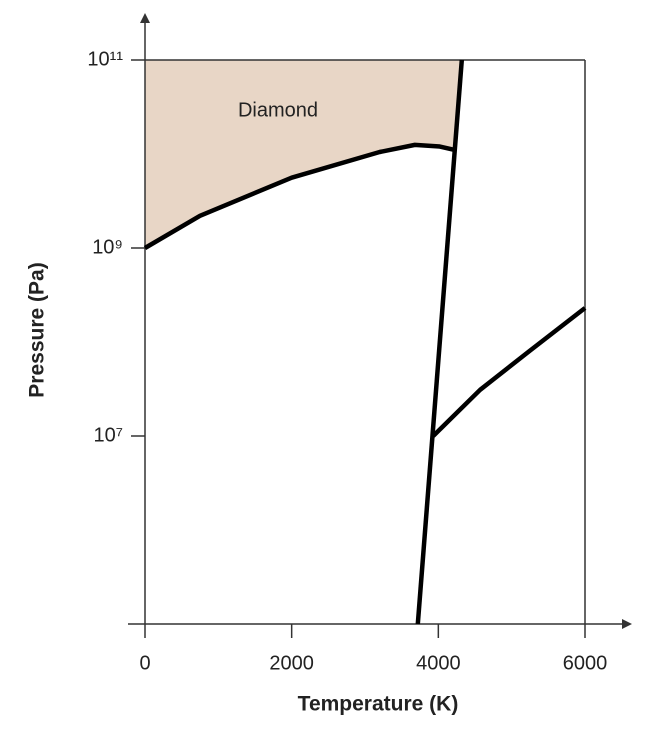 The width and height of the screenshot is (650, 733). What do you see at coordinates (37, 329) in the screenshot?
I see `y-axis-title: Pressure (Pa)` at bounding box center [37, 329].